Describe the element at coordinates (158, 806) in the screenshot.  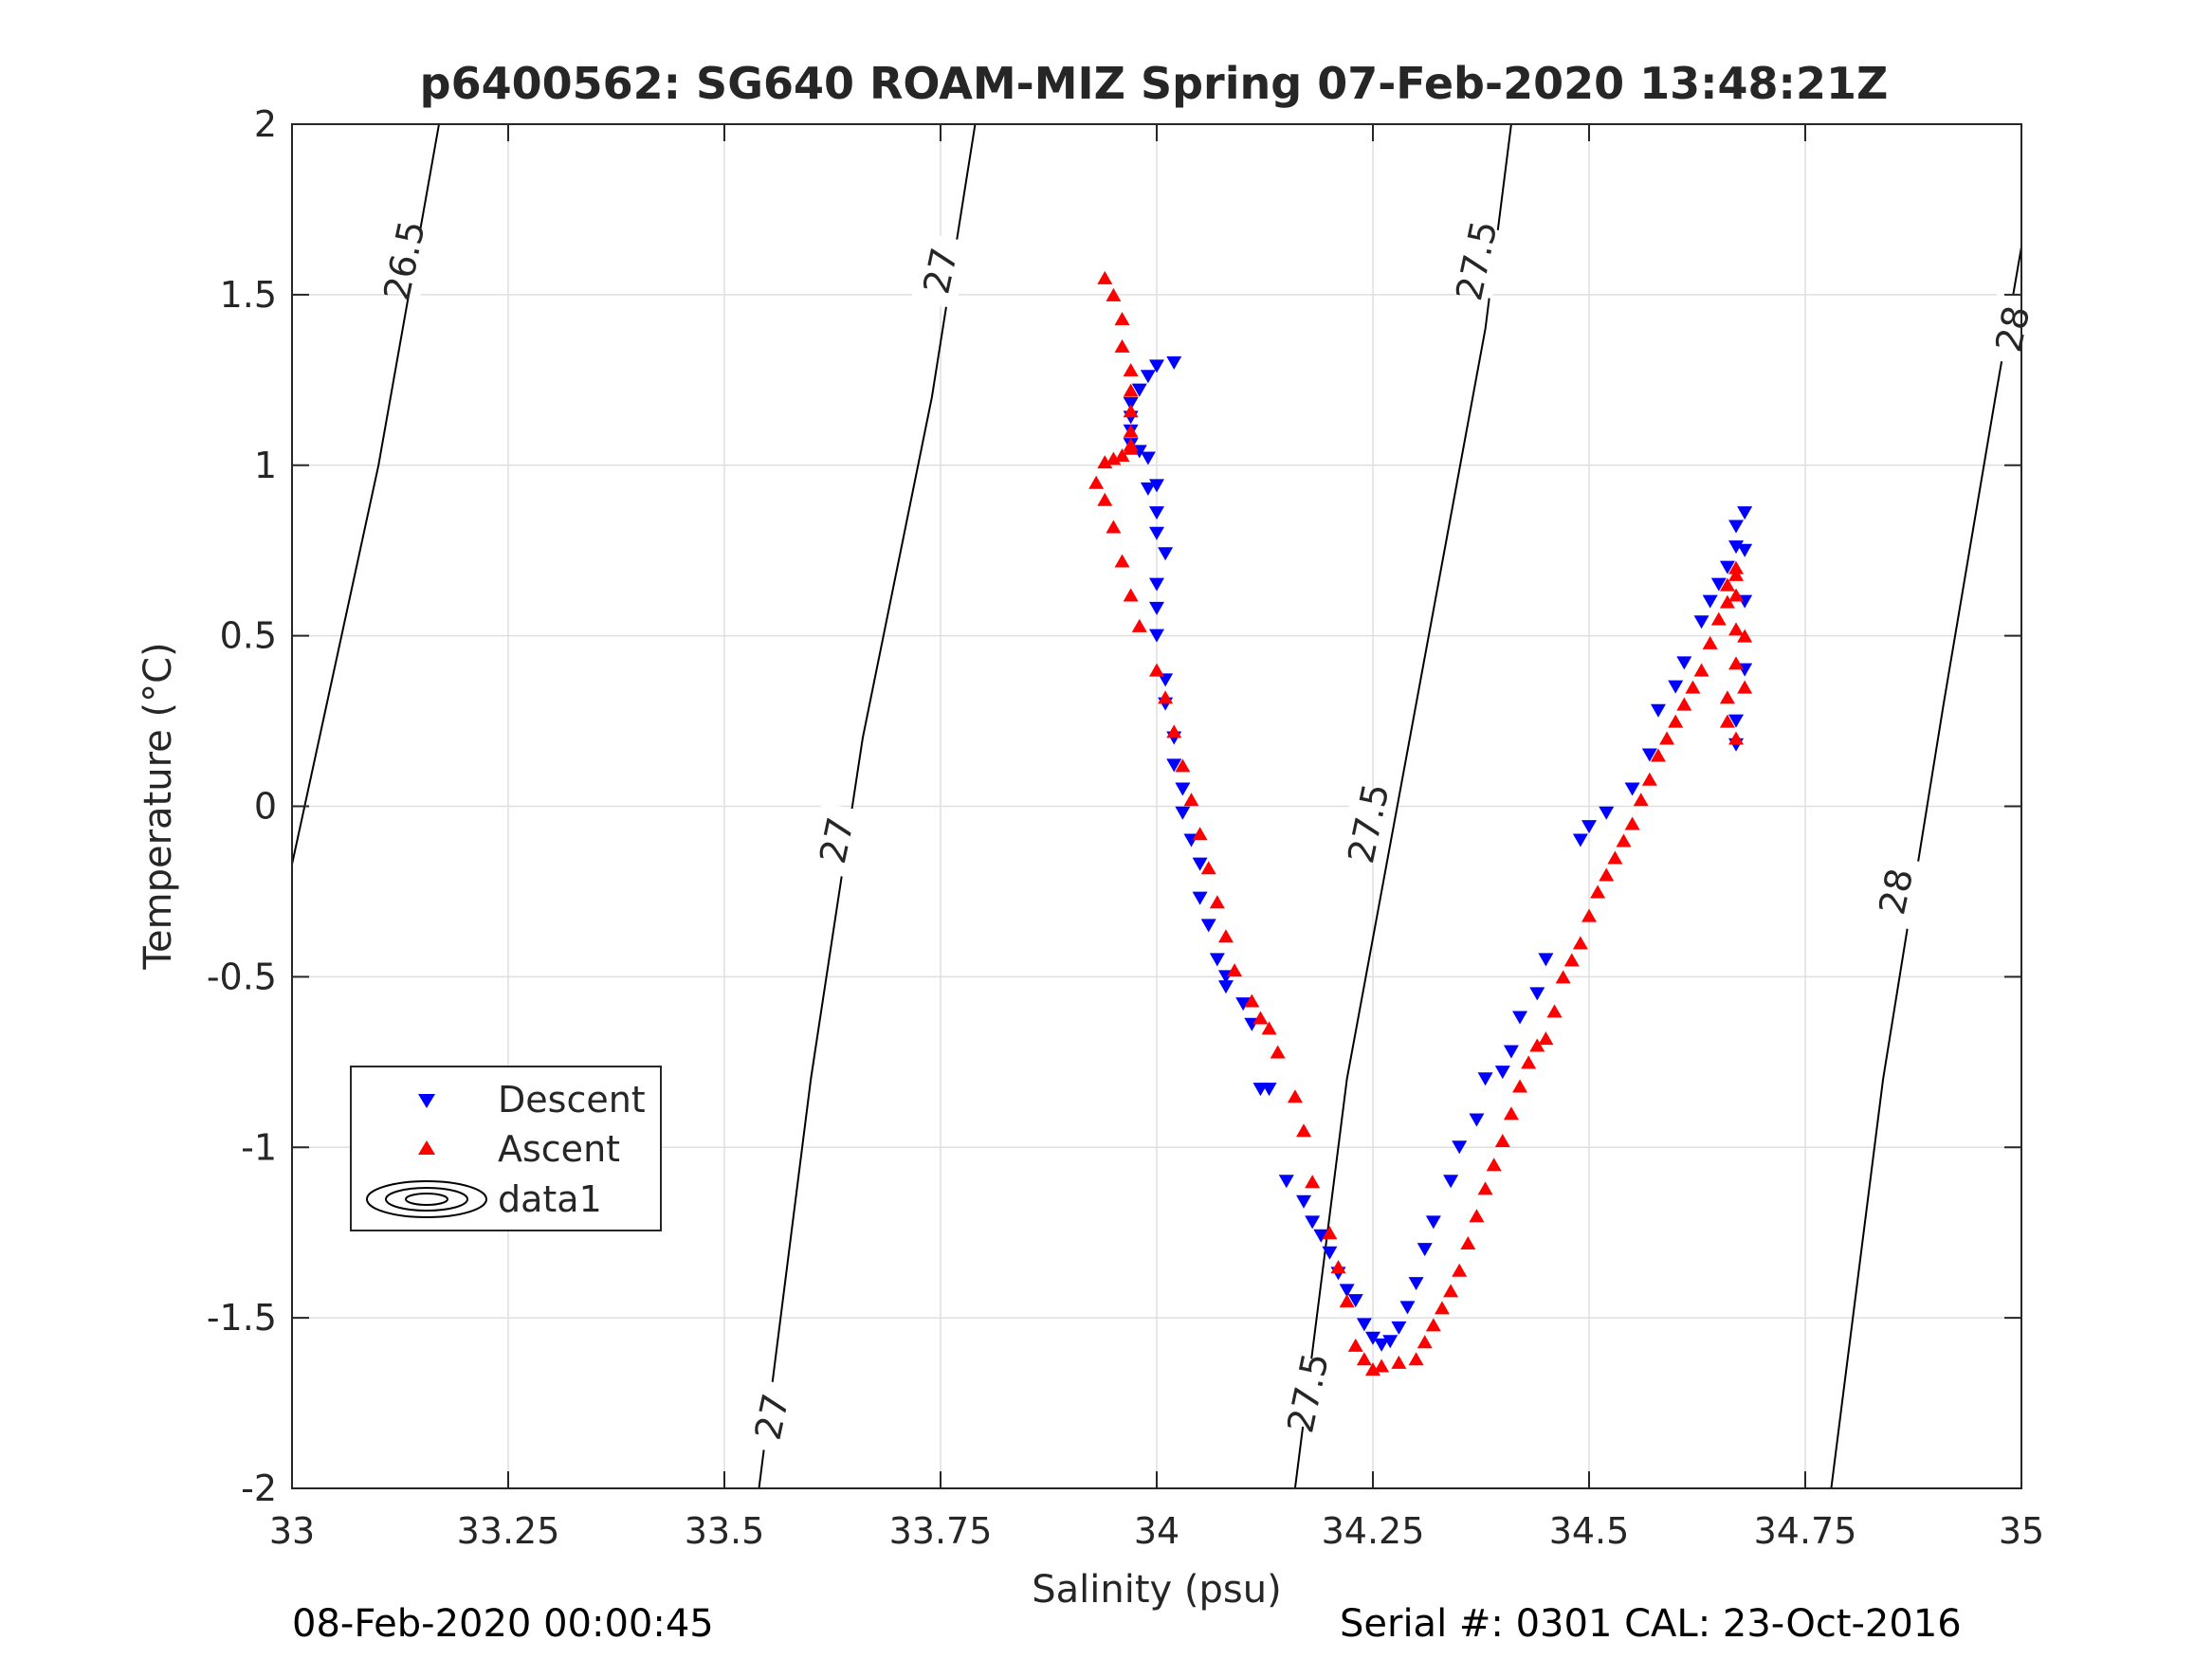
I see `y-axis-label: Temperature (°C)` at that location.